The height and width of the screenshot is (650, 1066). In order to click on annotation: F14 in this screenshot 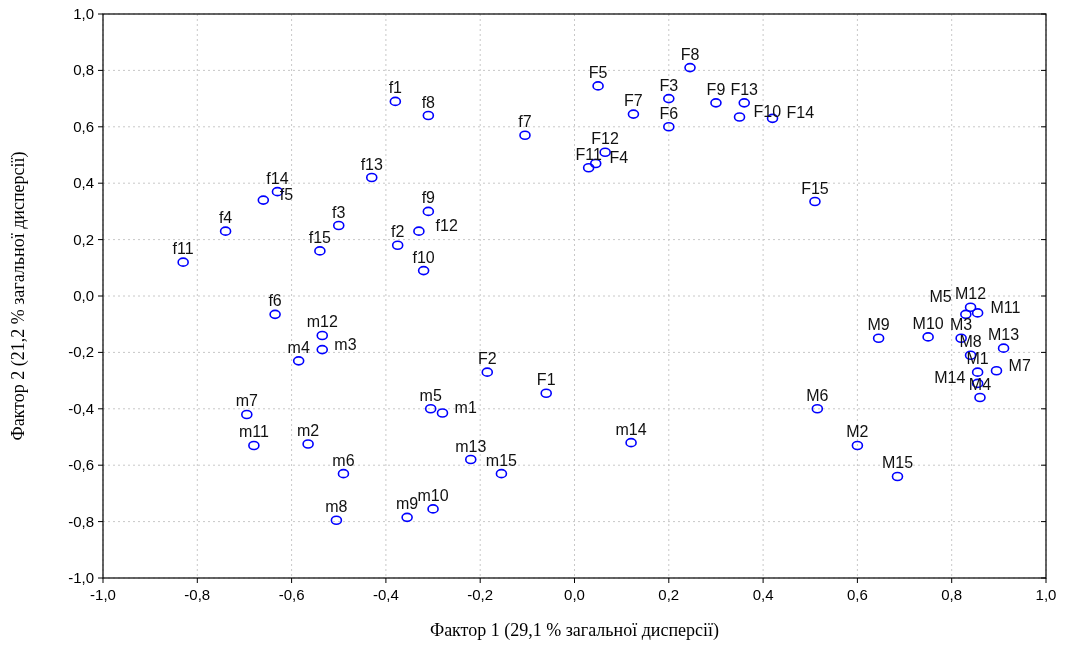, I will do `click(800, 113)`.